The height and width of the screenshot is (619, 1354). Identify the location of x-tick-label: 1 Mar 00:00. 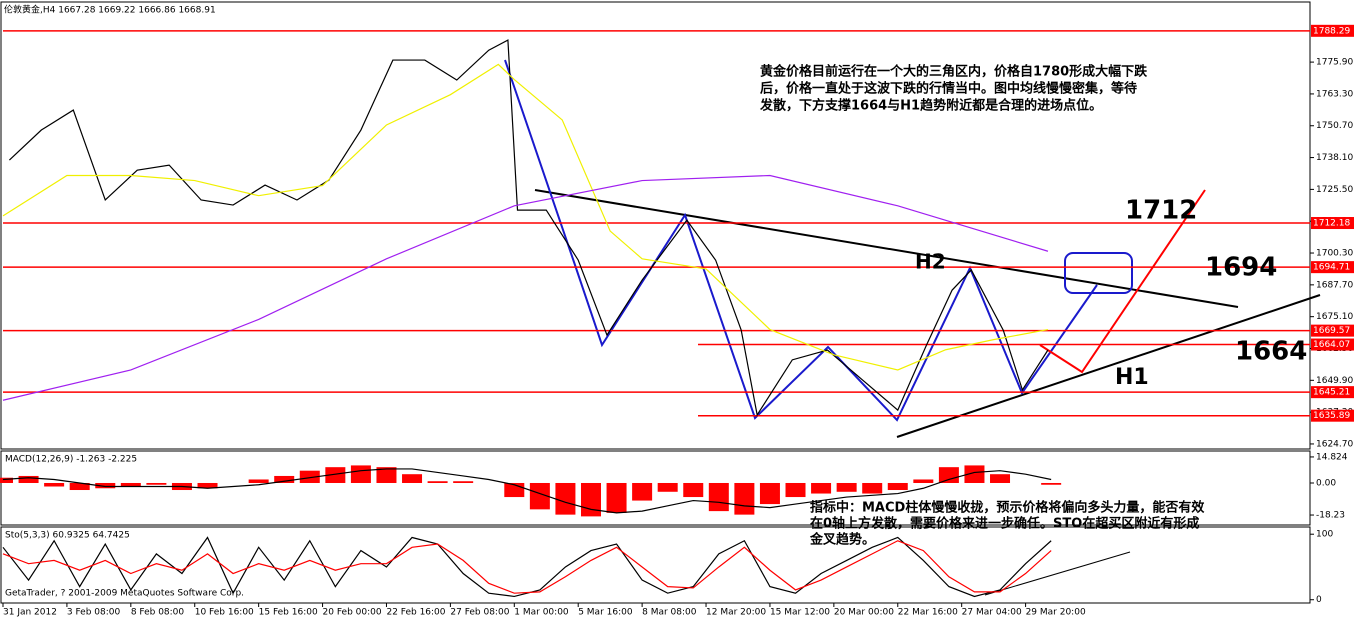
(541, 613).